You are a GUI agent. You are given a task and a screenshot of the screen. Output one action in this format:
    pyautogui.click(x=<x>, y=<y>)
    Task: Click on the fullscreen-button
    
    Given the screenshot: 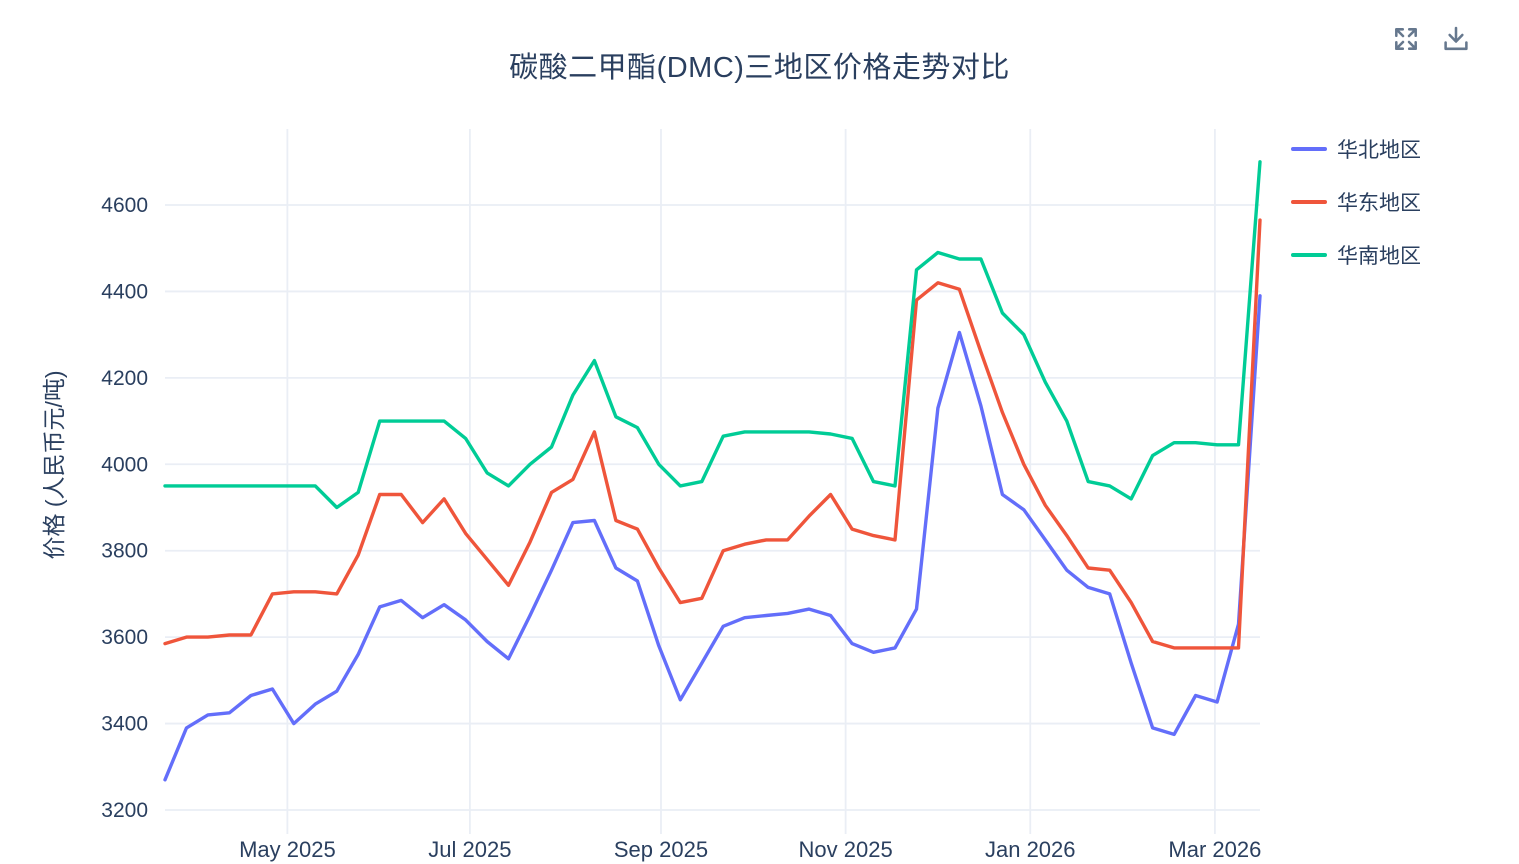 What is the action you would take?
    pyautogui.click(x=1406, y=39)
    